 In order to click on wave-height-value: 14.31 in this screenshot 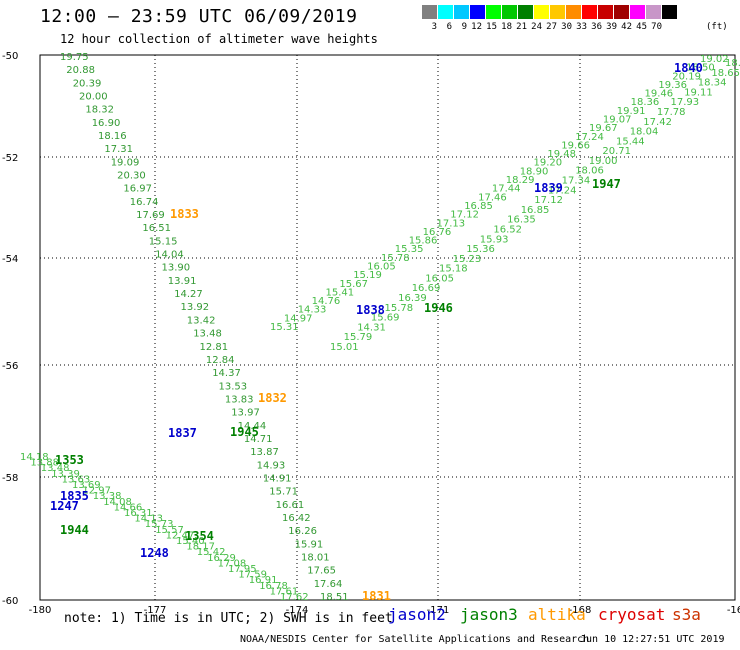, I will do `click(371, 327)`.